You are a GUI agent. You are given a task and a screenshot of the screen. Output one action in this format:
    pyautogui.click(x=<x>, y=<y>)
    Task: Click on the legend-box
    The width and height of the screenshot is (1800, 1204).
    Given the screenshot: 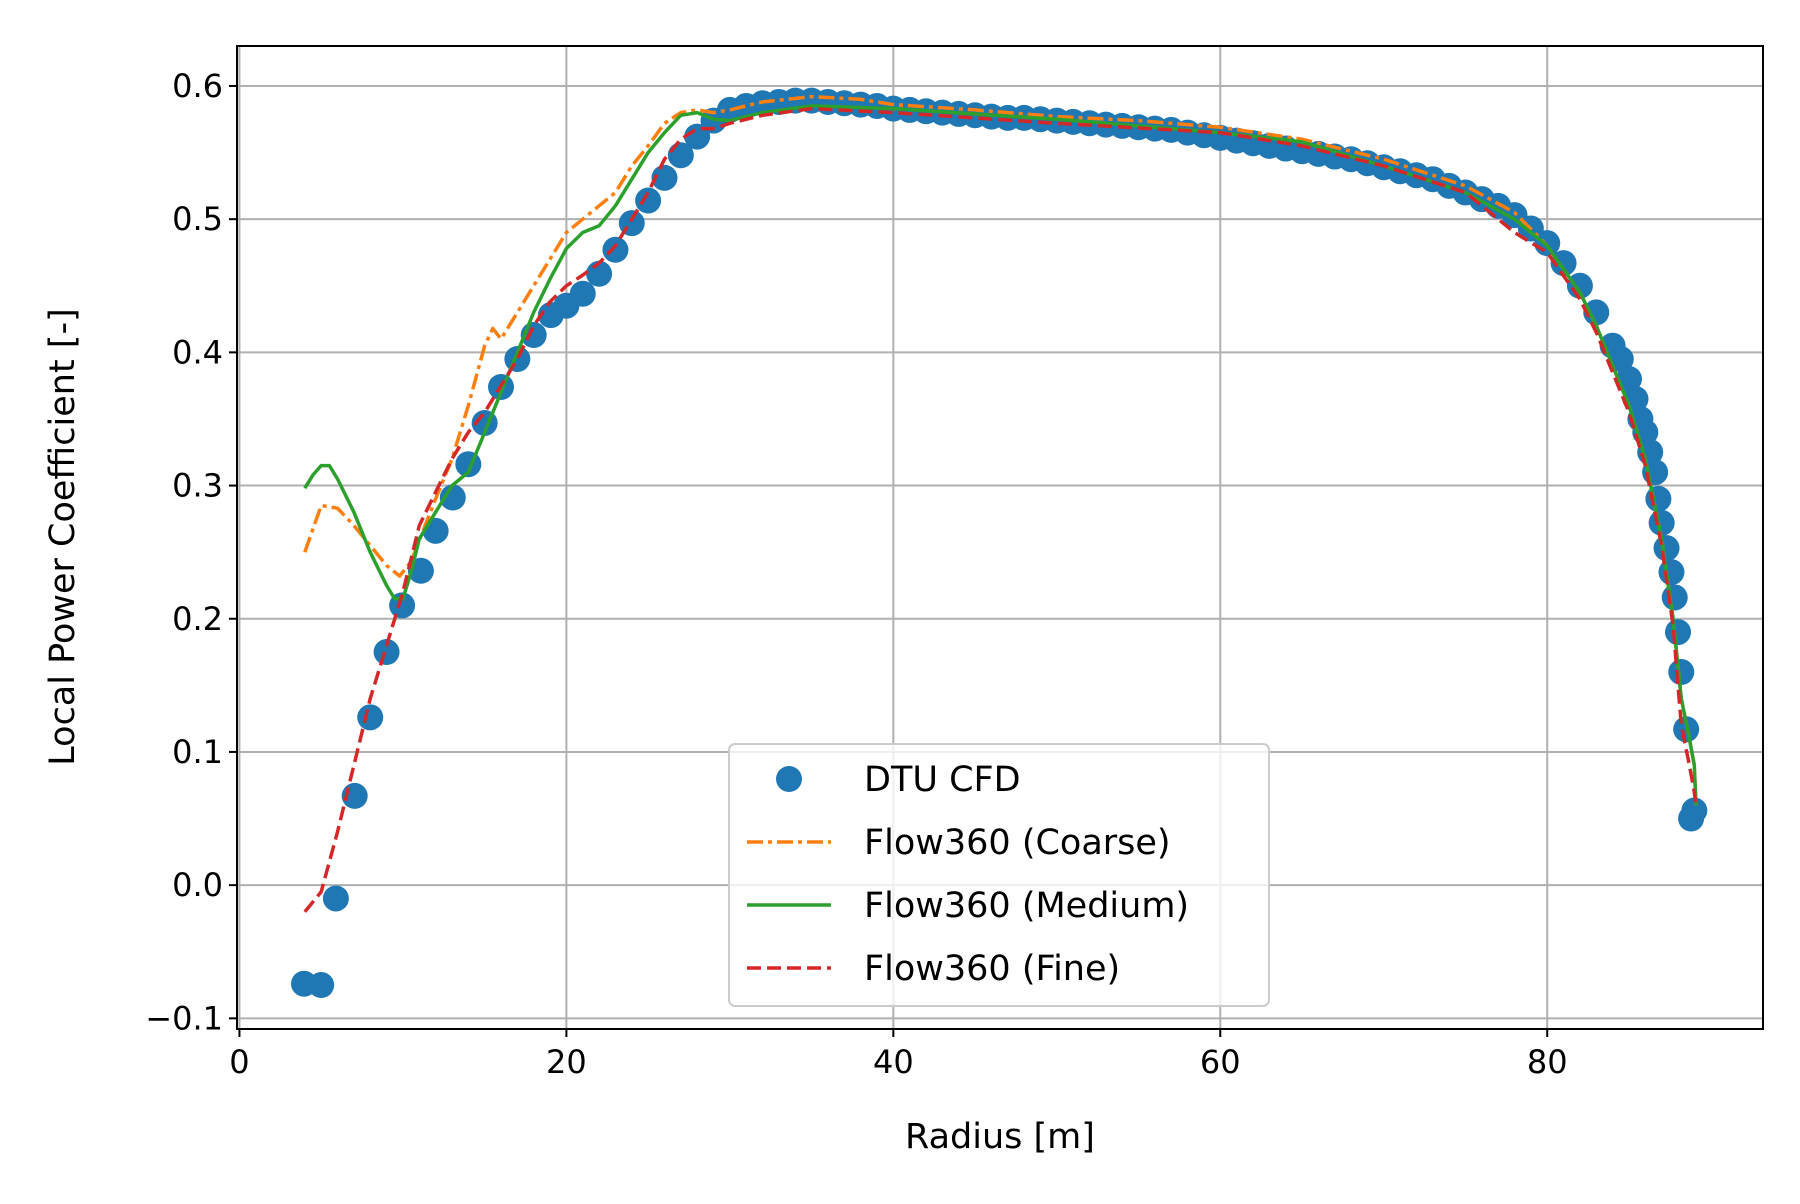 What is the action you would take?
    pyautogui.click(x=999, y=875)
    